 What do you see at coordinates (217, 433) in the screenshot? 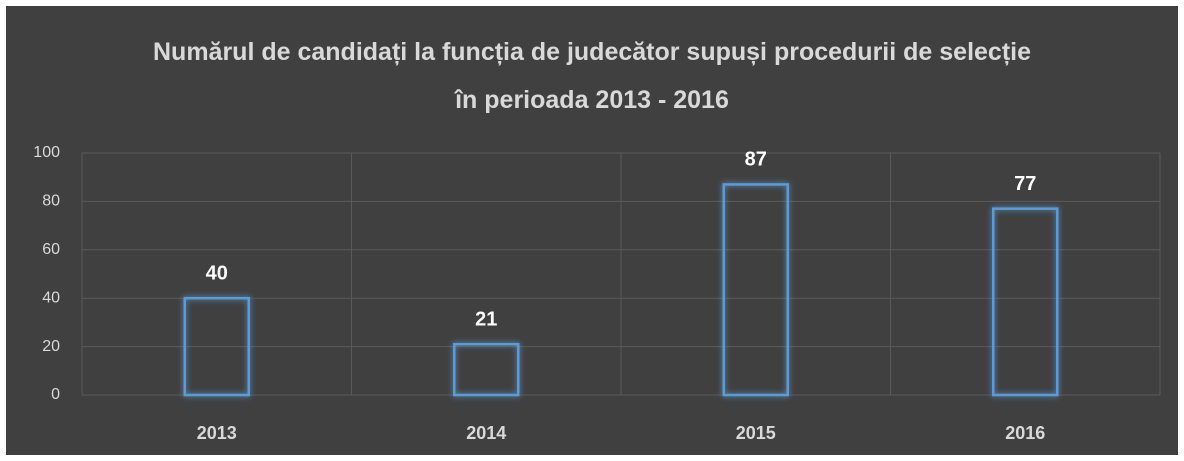
I see `x-tick-label: 2013` at bounding box center [217, 433].